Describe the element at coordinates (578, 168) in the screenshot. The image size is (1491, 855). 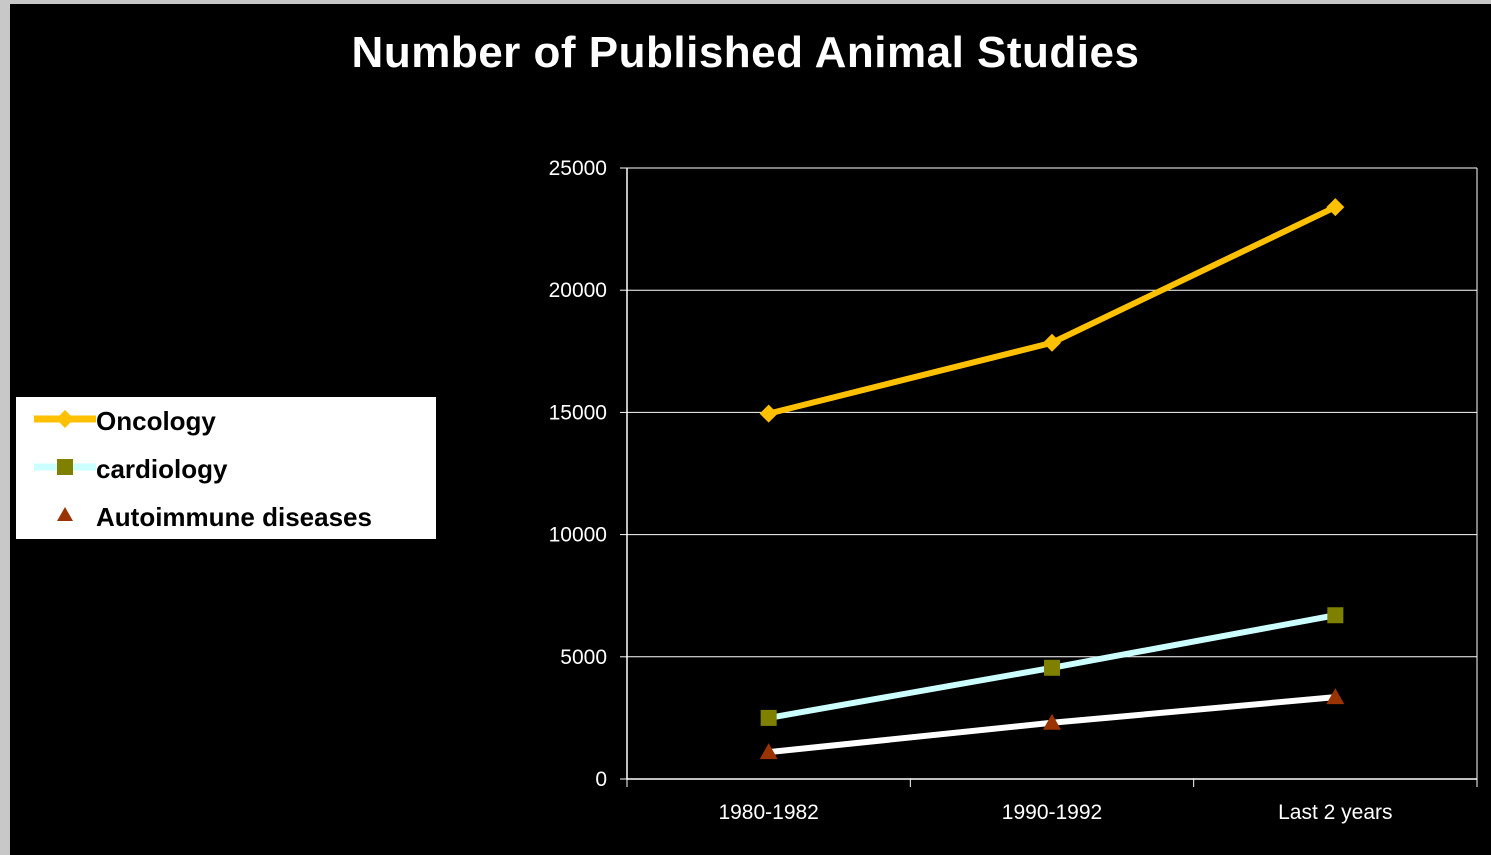
I see `y-tick-label-25000: 25000` at that location.